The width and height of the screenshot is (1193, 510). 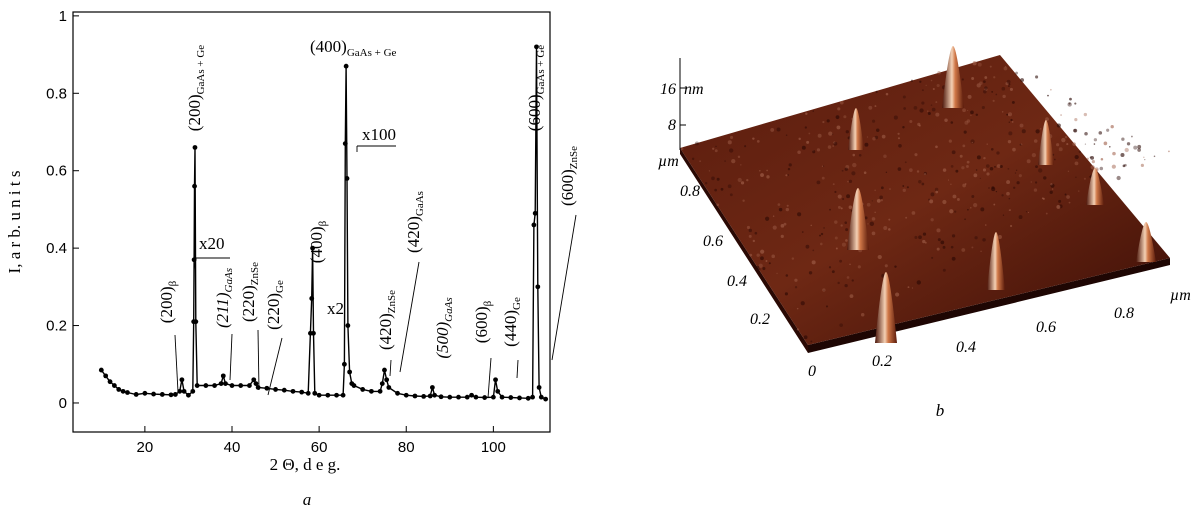 What do you see at coordinates (319, 447) in the screenshot?
I see `x-tick-label: 60` at bounding box center [319, 447].